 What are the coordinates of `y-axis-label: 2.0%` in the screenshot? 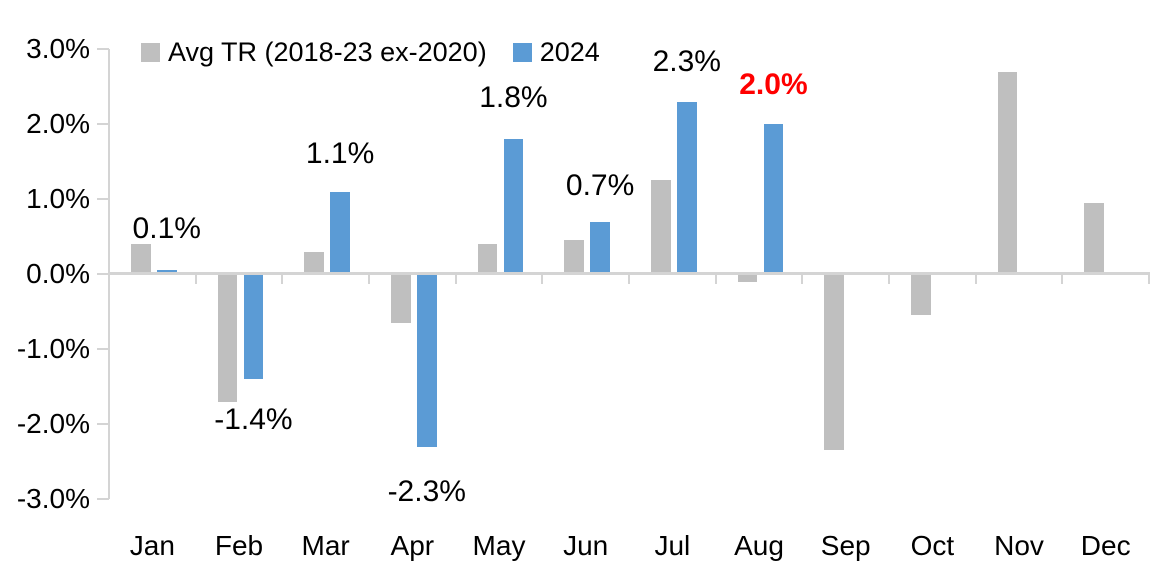 It's located at (58, 123).